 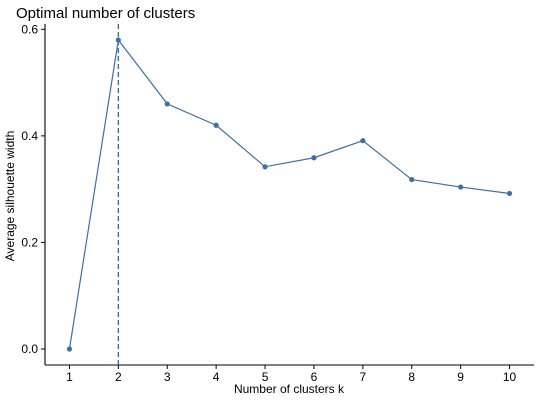 I want to click on x-tick-label: 2, so click(x=118, y=377).